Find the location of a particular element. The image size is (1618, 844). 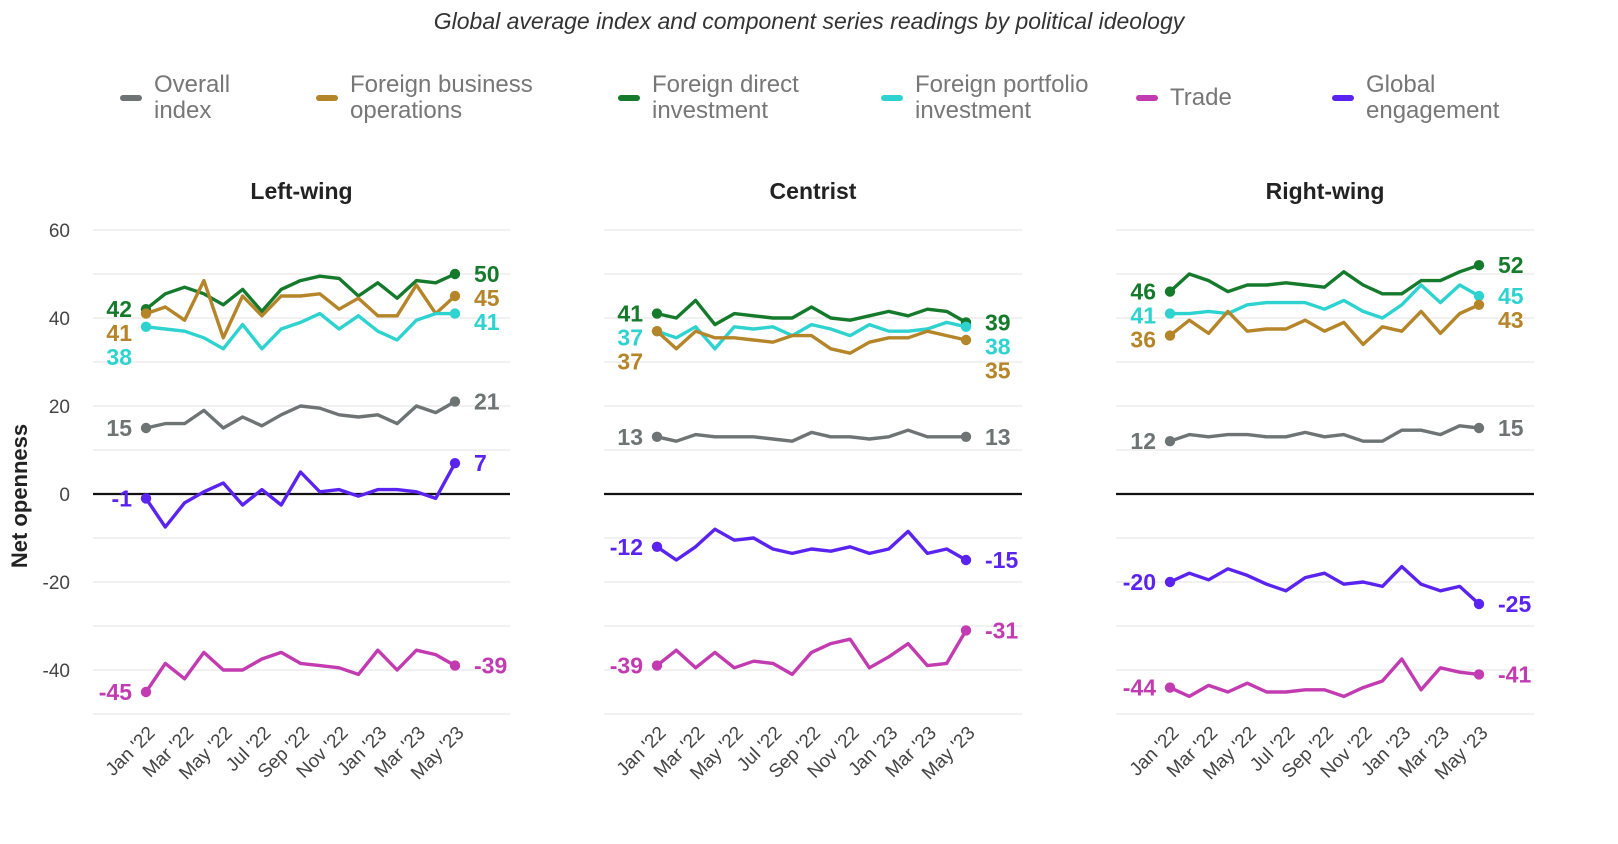

y-tick-label: 60 is located at coordinates (59, 231).